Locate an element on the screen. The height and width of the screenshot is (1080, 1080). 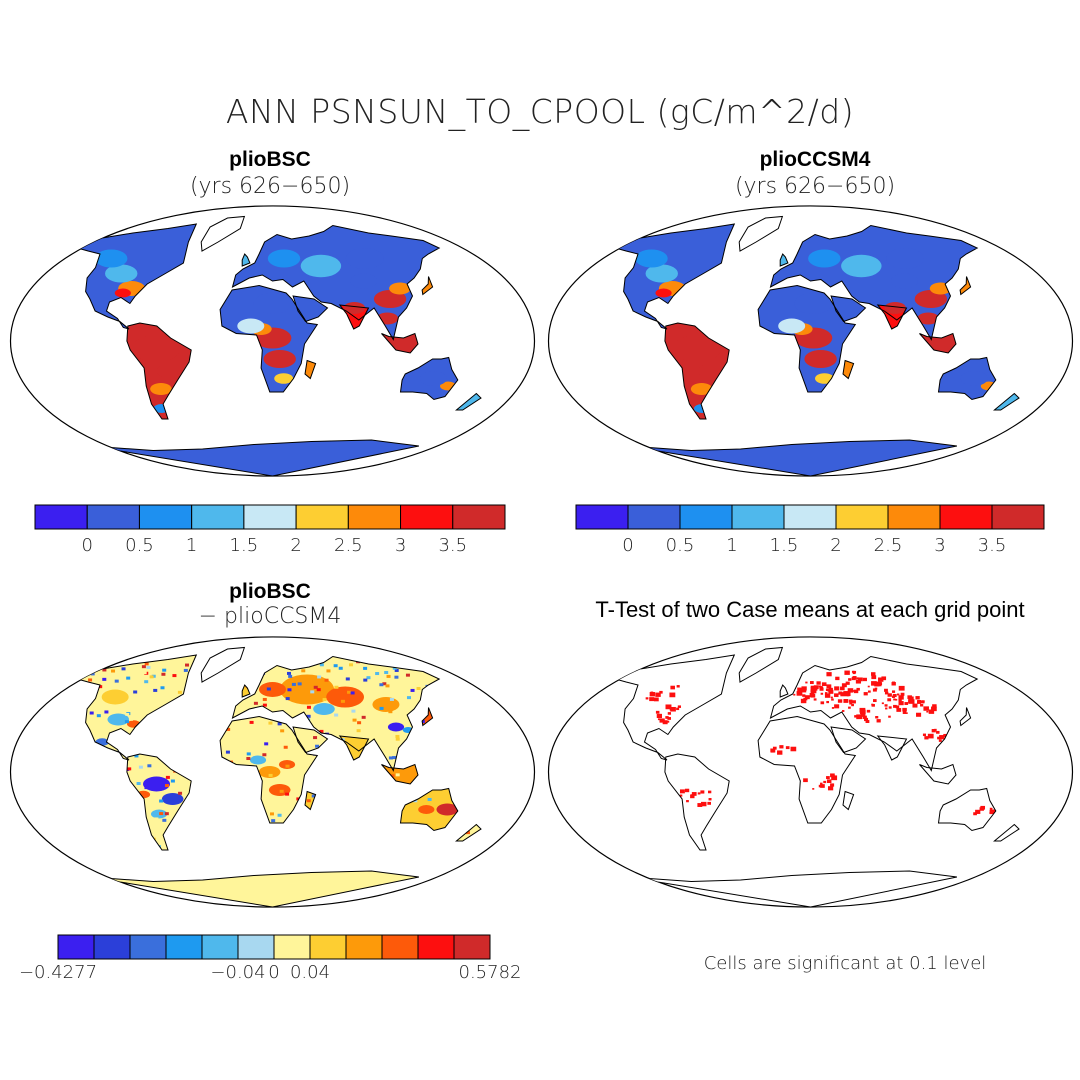
coastline-seasia is located at coordinates (400, 774).